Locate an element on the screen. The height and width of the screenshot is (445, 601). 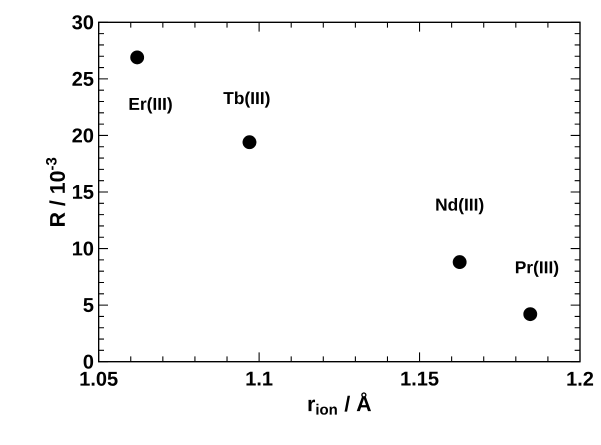
x-axis-title: r$_{ion}$ / Å is located at coordinates (340, 403).